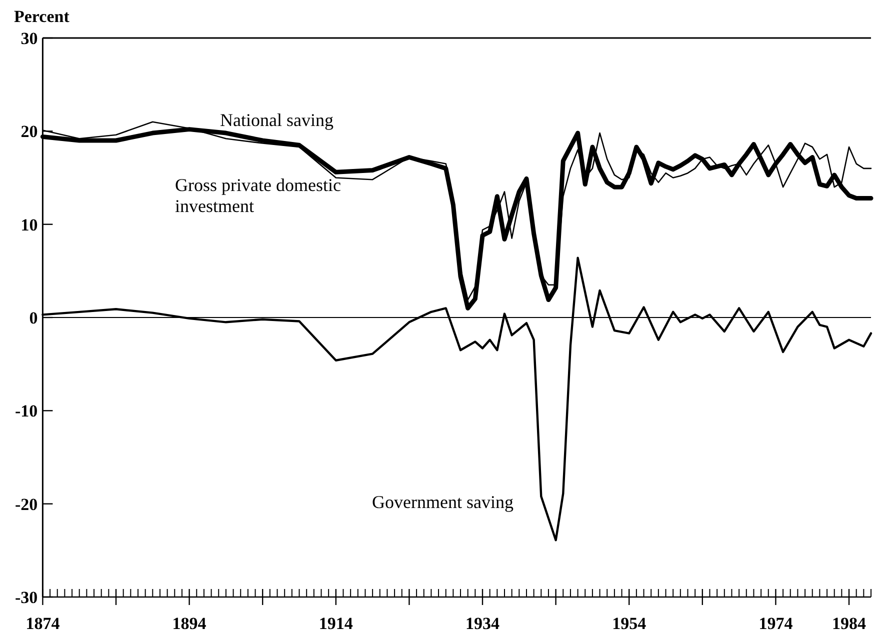 The height and width of the screenshot is (635, 874). Describe the element at coordinates (26, 504) in the screenshot. I see `y-tick-label: -20` at that location.